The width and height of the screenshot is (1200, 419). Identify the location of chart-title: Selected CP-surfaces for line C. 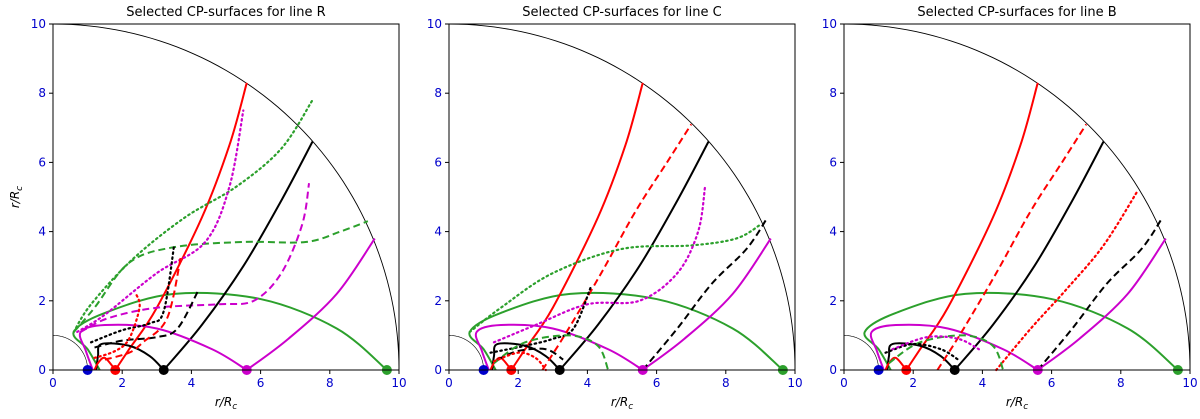
(621, 12).